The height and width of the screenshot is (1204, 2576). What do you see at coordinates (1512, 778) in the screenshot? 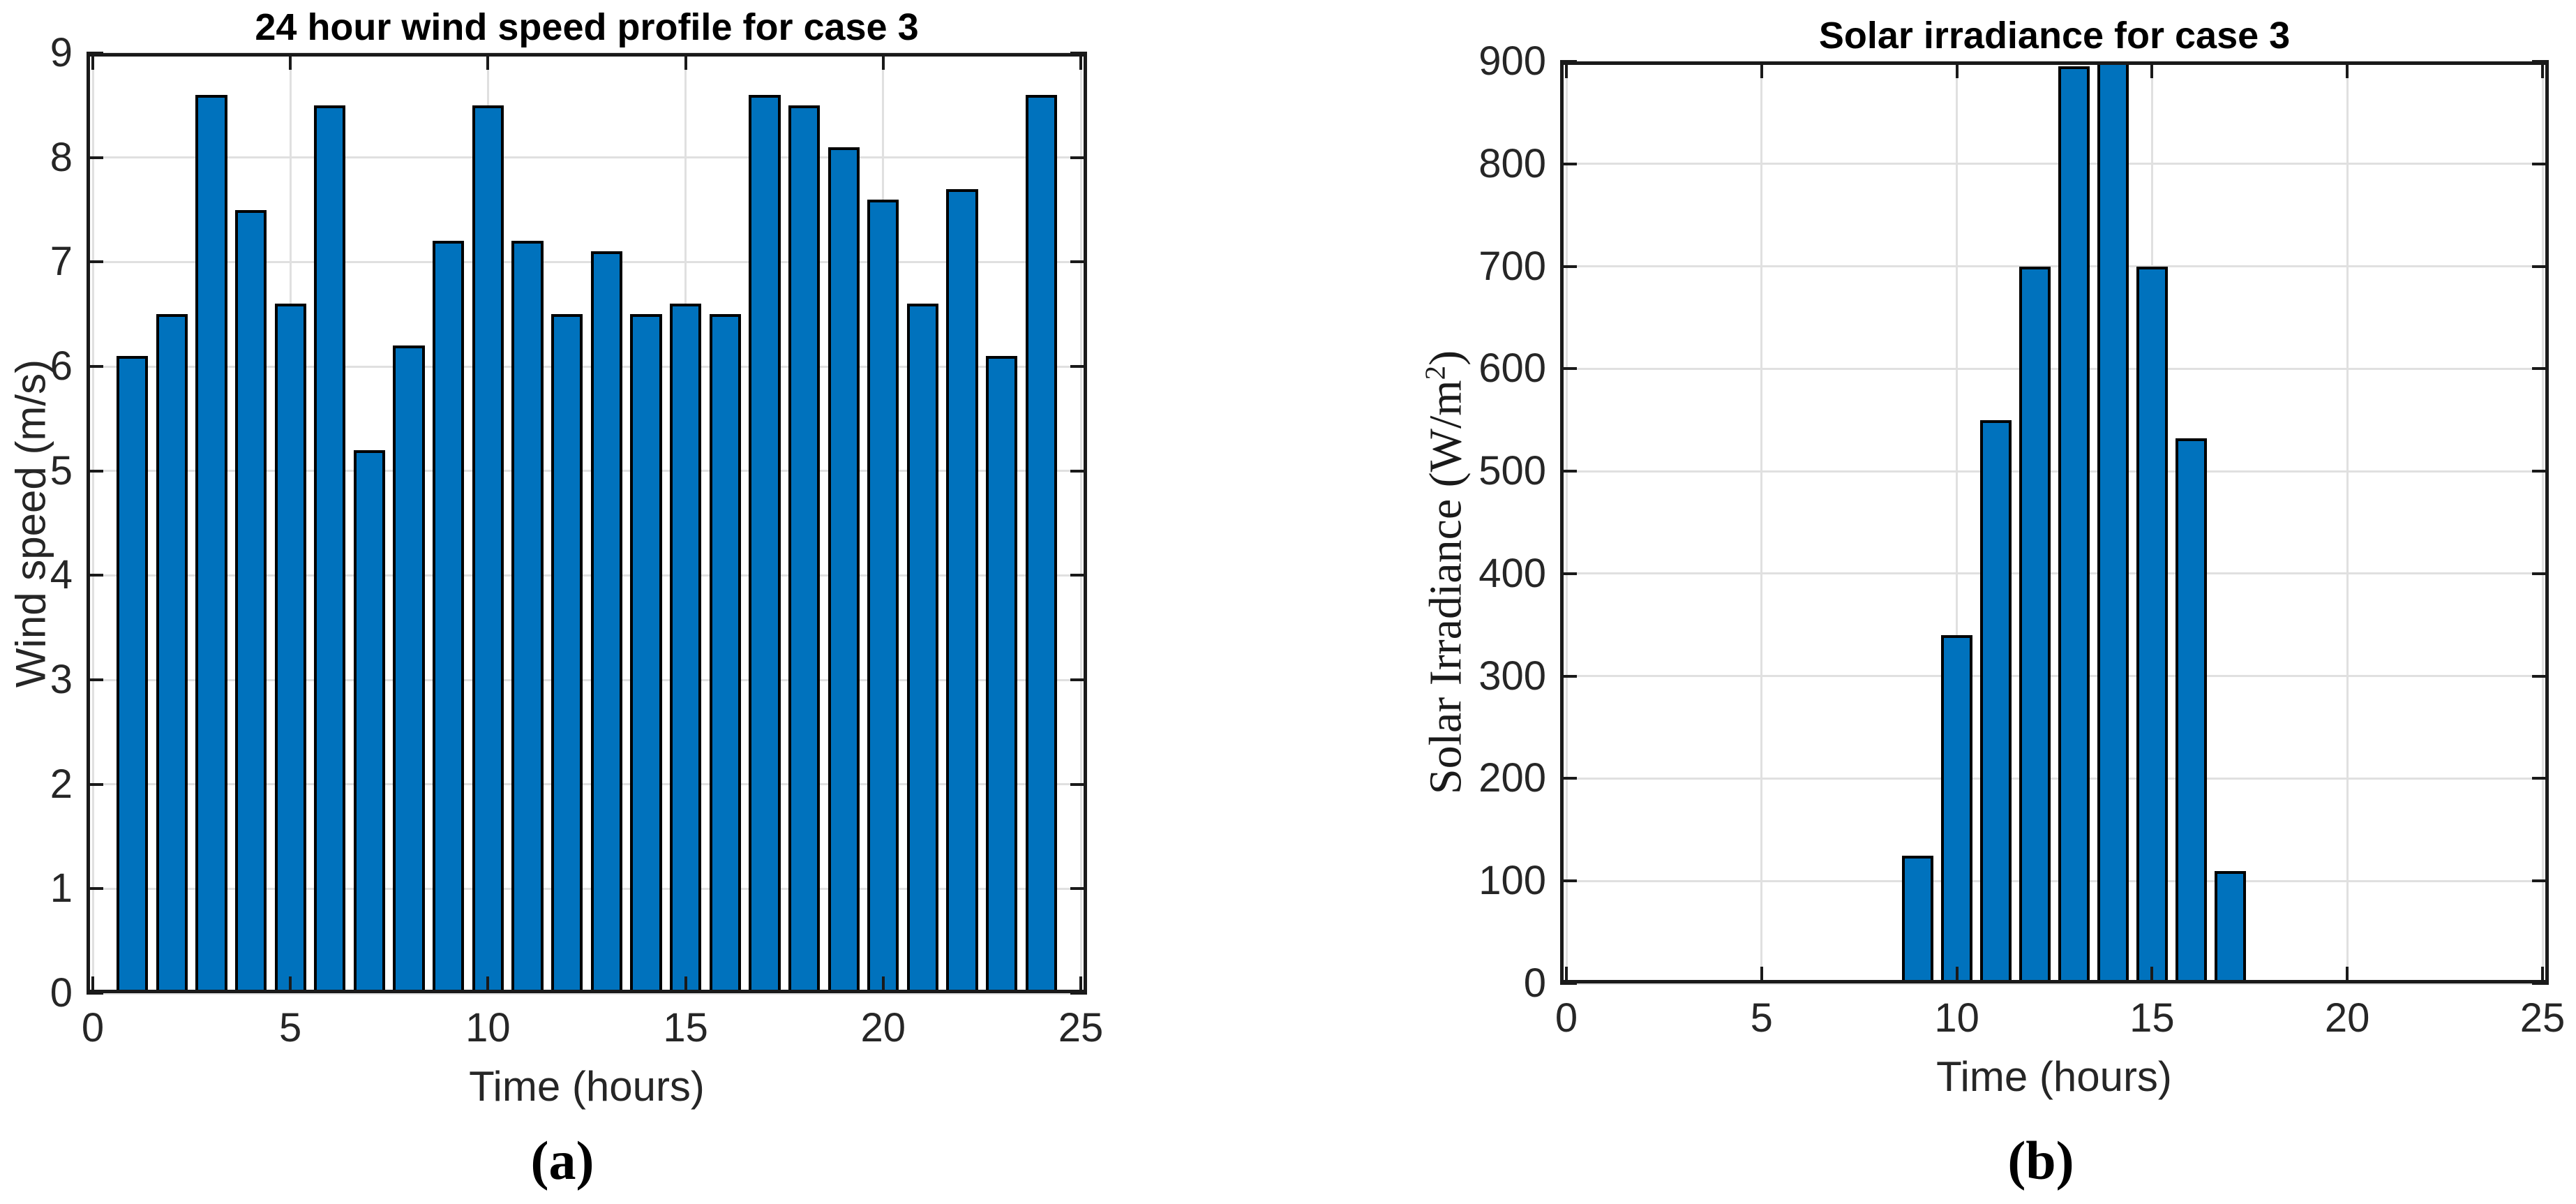
I see `y-tick-label: 200` at bounding box center [1512, 778].